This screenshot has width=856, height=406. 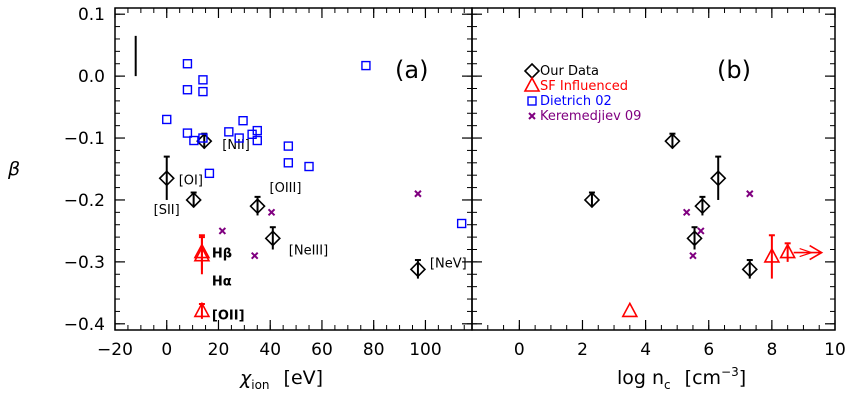 What do you see at coordinates (322, 350) in the screenshot?
I see `x-tick-label: 60` at bounding box center [322, 350].